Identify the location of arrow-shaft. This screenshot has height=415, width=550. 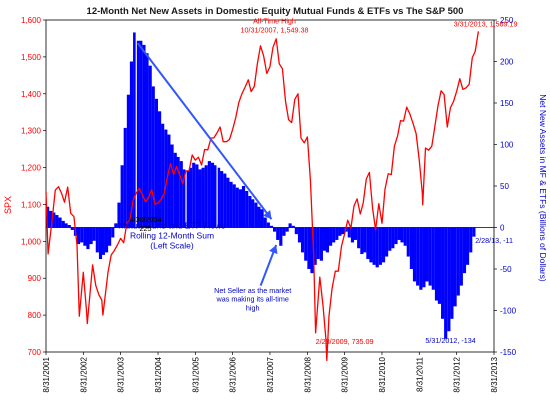
(204, 131).